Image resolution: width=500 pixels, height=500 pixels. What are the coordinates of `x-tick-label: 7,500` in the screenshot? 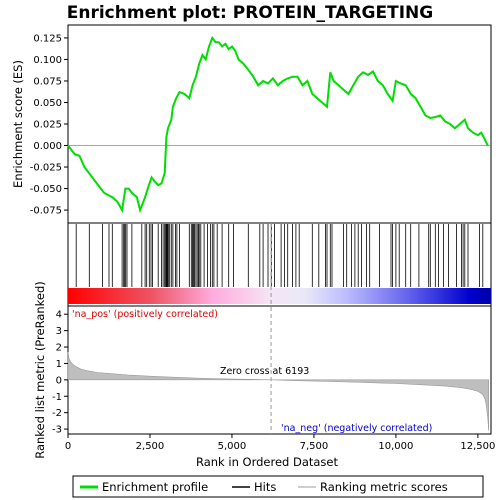 It's located at (314, 446).